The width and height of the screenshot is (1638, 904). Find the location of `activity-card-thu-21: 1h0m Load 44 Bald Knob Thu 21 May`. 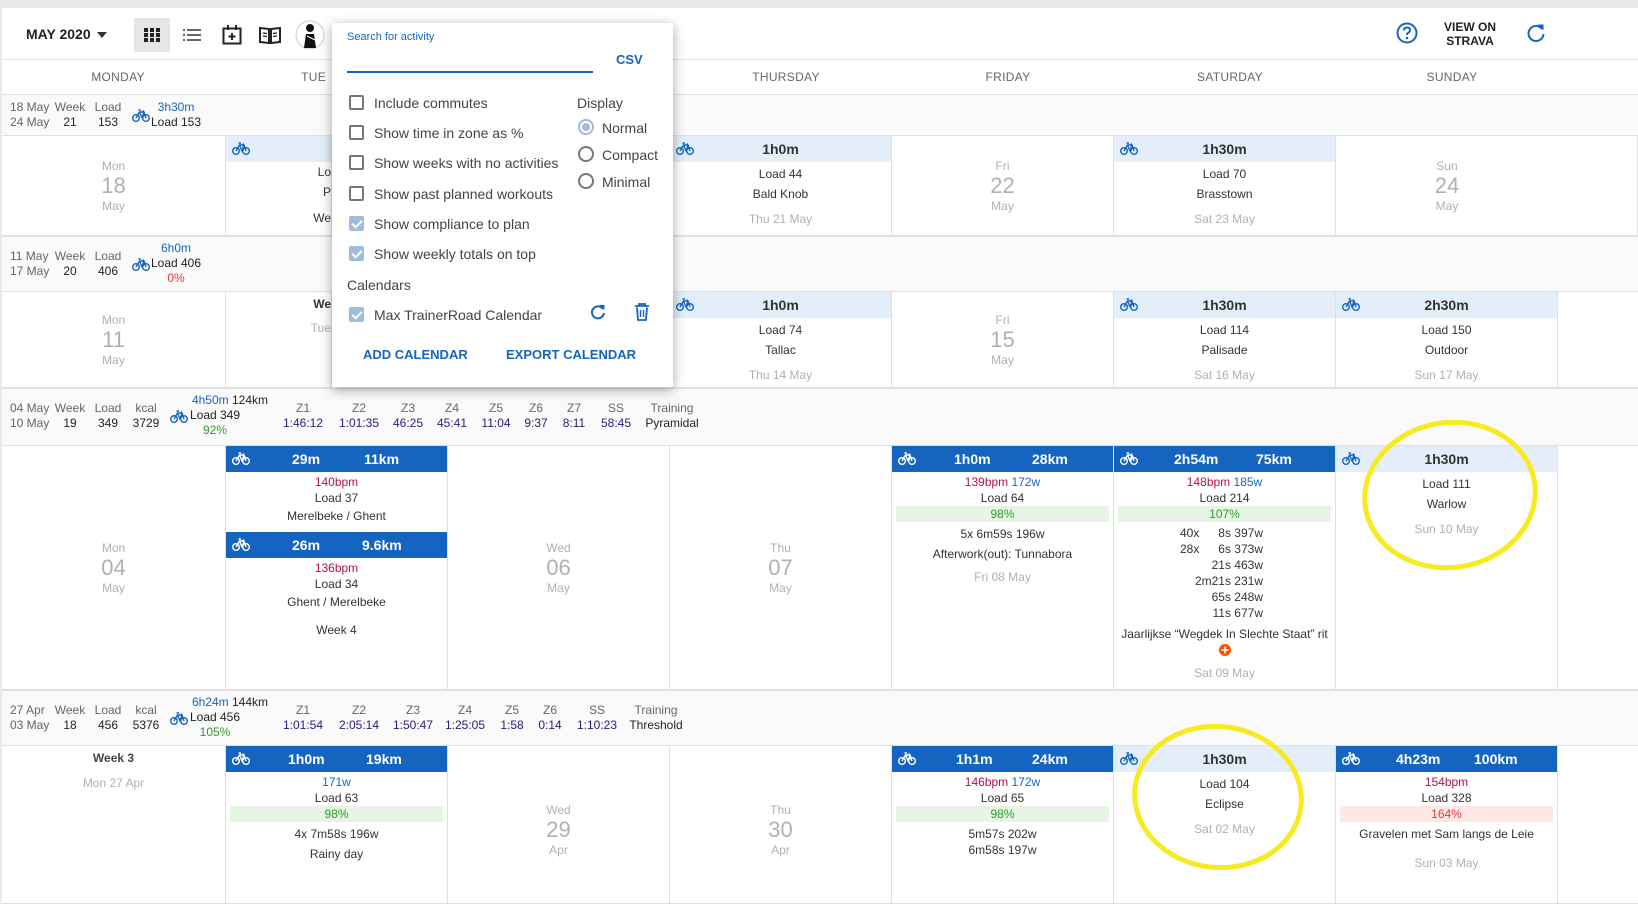

activity-card-thu-21: 1h0m Load 44 Bald Knob Thu 21 May is located at coordinates (781, 186).